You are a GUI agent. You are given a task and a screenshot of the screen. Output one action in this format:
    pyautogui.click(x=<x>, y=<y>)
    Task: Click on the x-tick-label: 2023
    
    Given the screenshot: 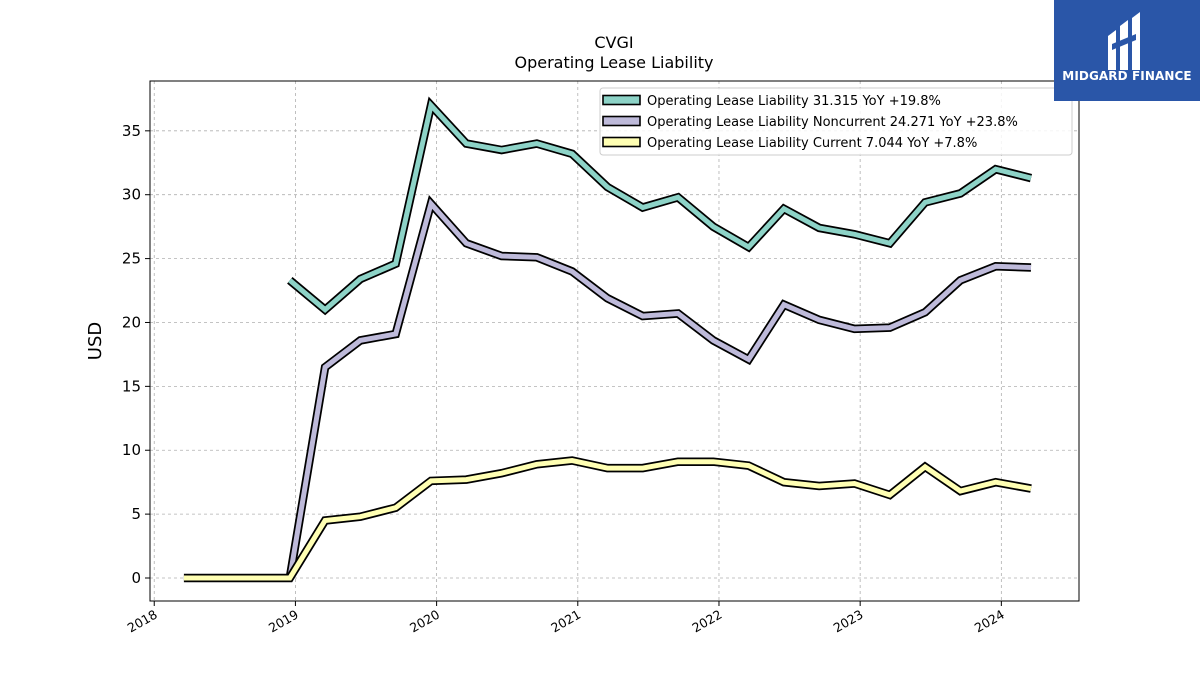 What is the action you would take?
    pyautogui.click(x=848, y=621)
    